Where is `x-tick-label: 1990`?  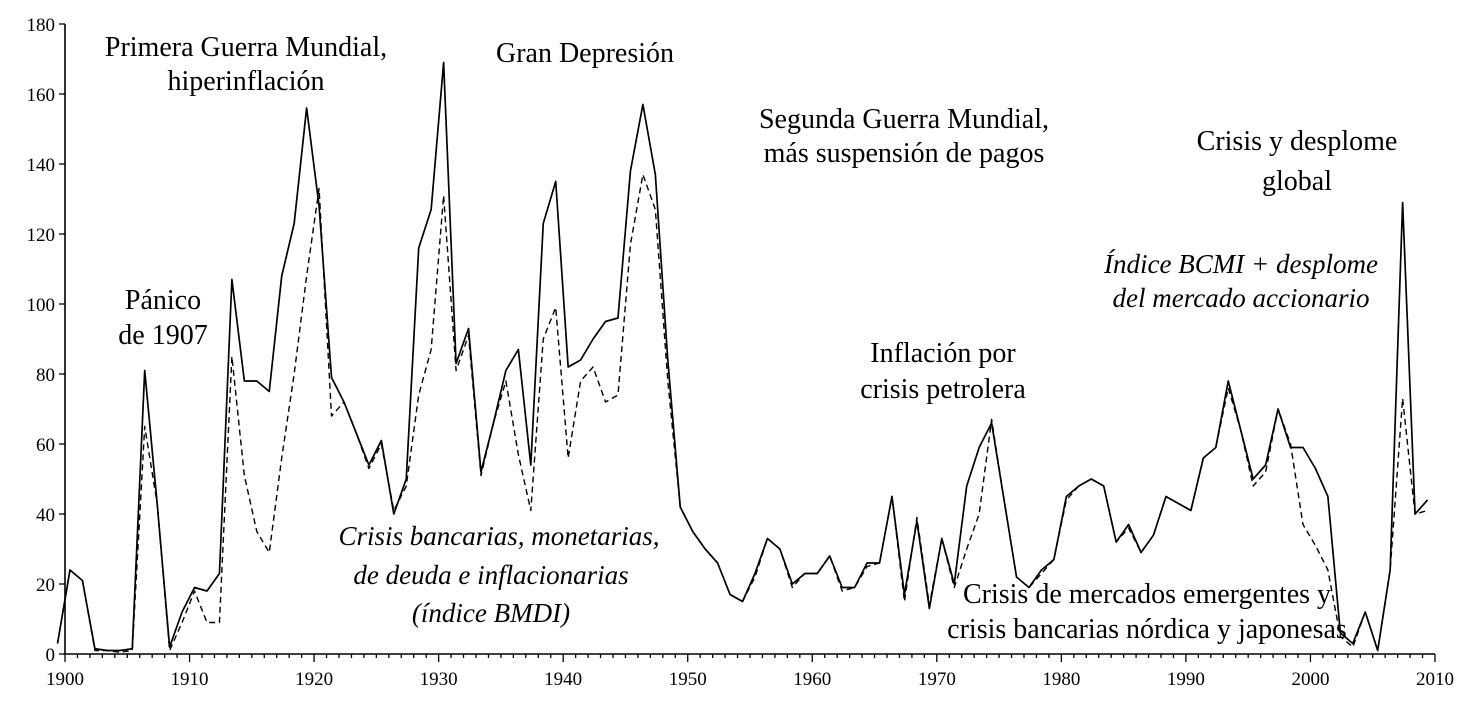 x-tick-label: 1990 is located at coordinates (1186, 679).